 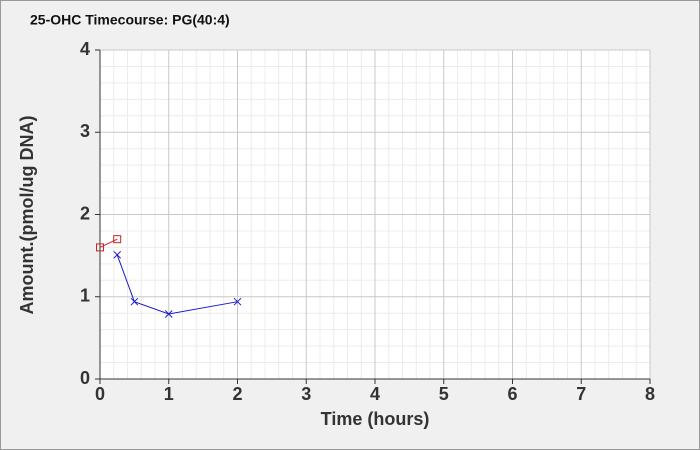 What do you see at coordinates (512, 394) in the screenshot?
I see `x-tick-label: 6` at bounding box center [512, 394].